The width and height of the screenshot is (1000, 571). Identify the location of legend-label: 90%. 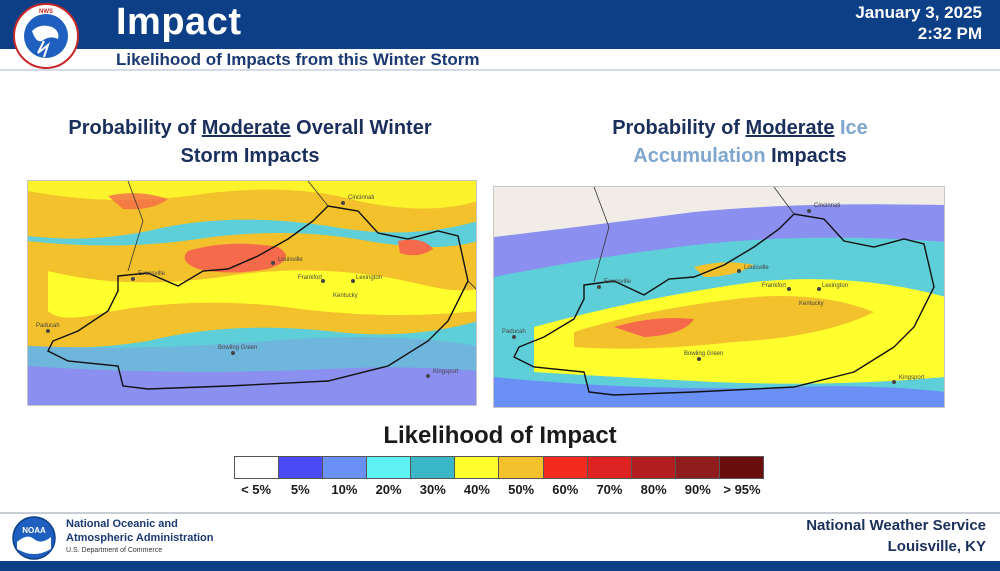
(697, 489).